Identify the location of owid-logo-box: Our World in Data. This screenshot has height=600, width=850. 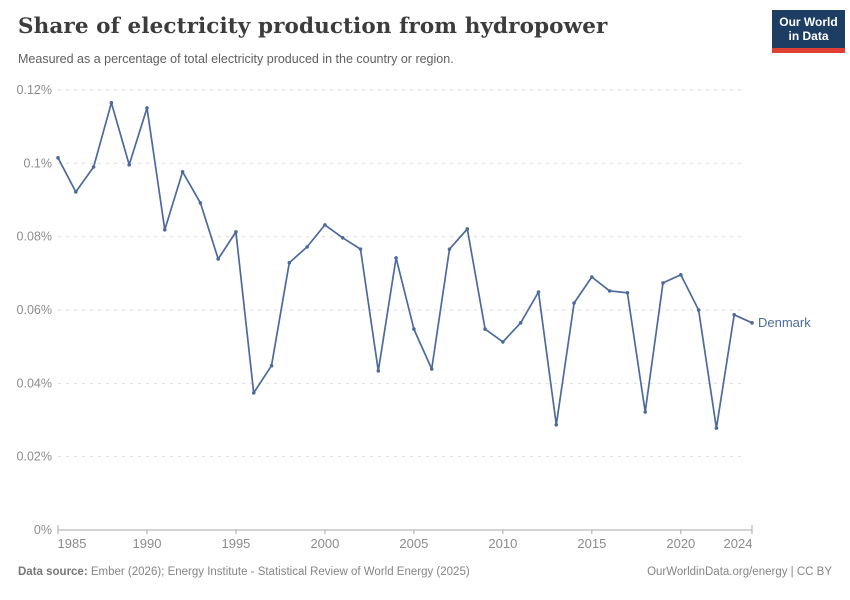
(808, 29).